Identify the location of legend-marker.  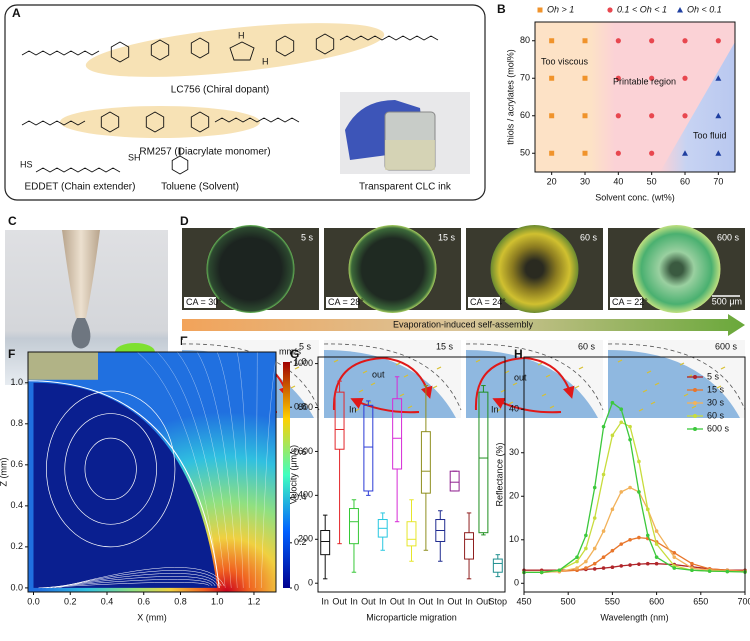
(695, 377).